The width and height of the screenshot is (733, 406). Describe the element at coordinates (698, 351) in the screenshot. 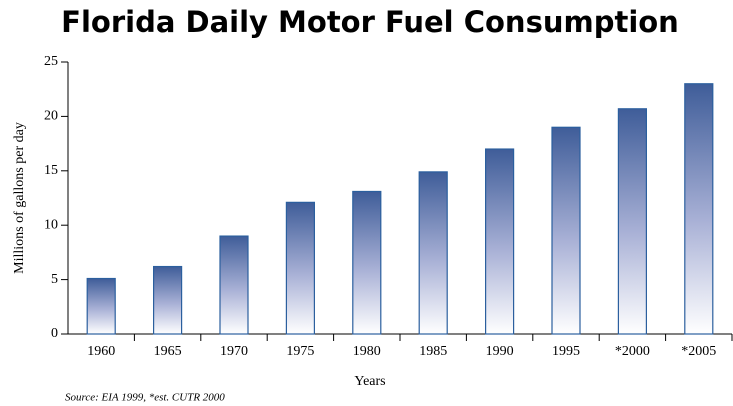

I see `x-tick-label: *2005` at that location.